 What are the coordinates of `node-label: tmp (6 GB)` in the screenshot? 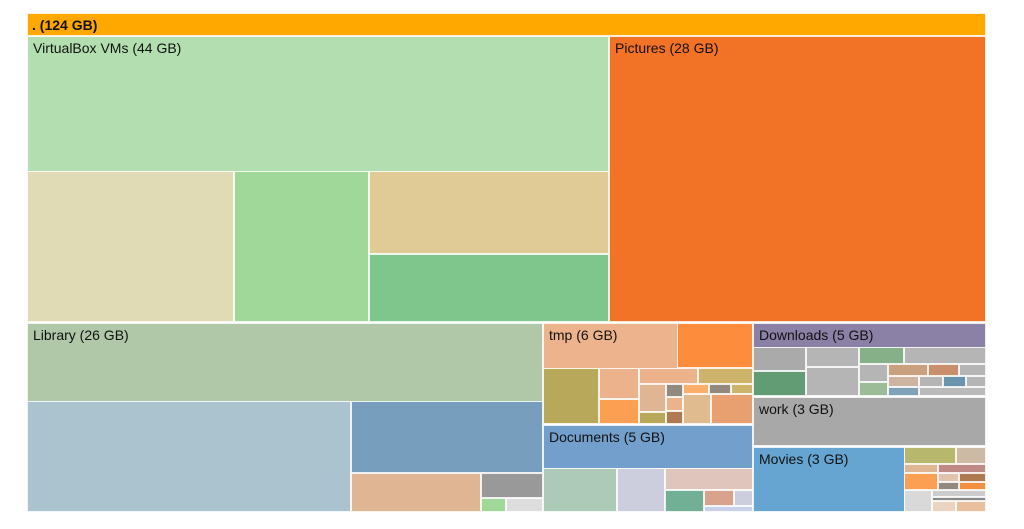 It's located at (583, 335).